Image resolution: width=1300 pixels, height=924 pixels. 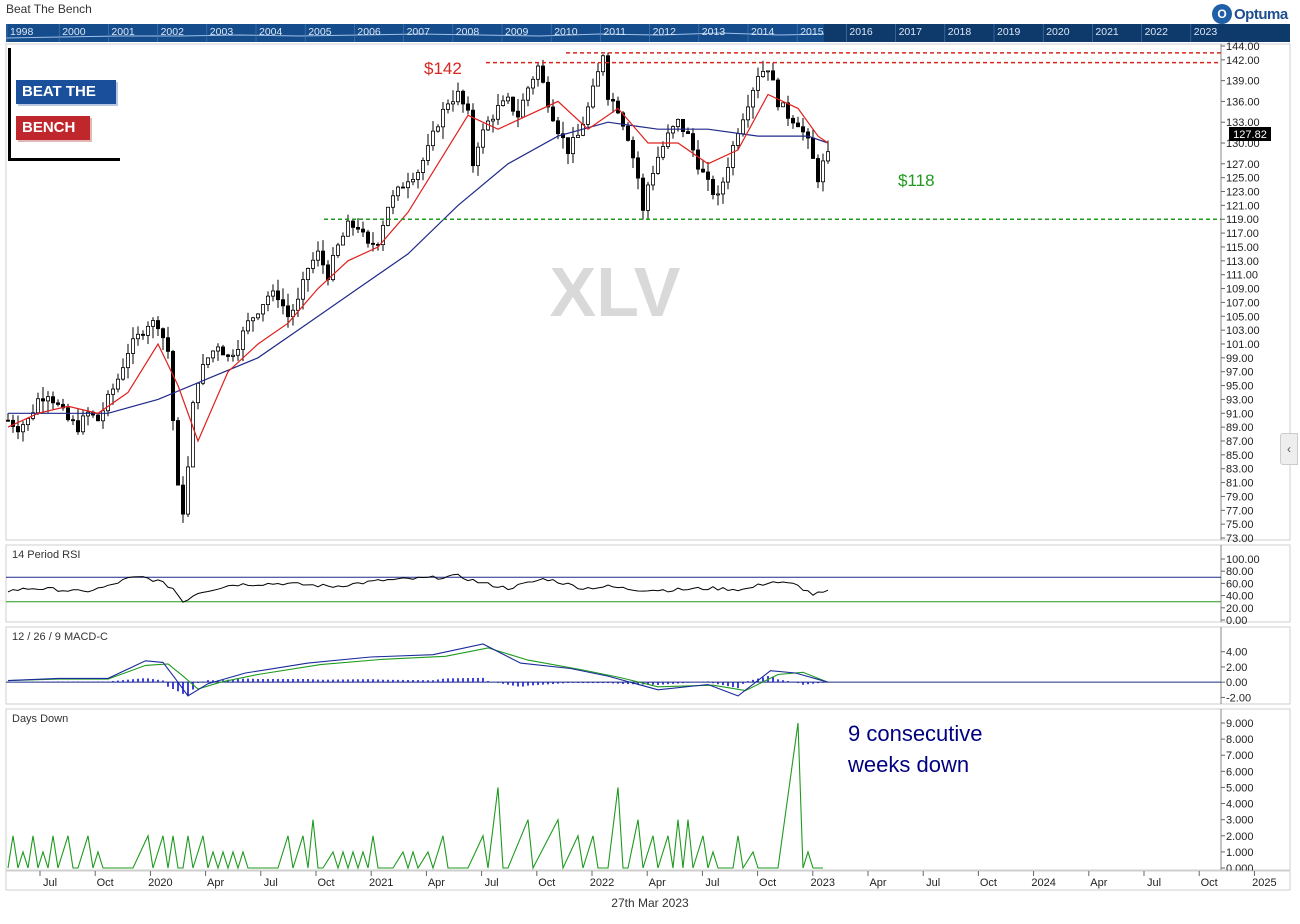 What do you see at coordinates (1043, 883) in the screenshot?
I see `x-axis-label: 2024` at bounding box center [1043, 883].